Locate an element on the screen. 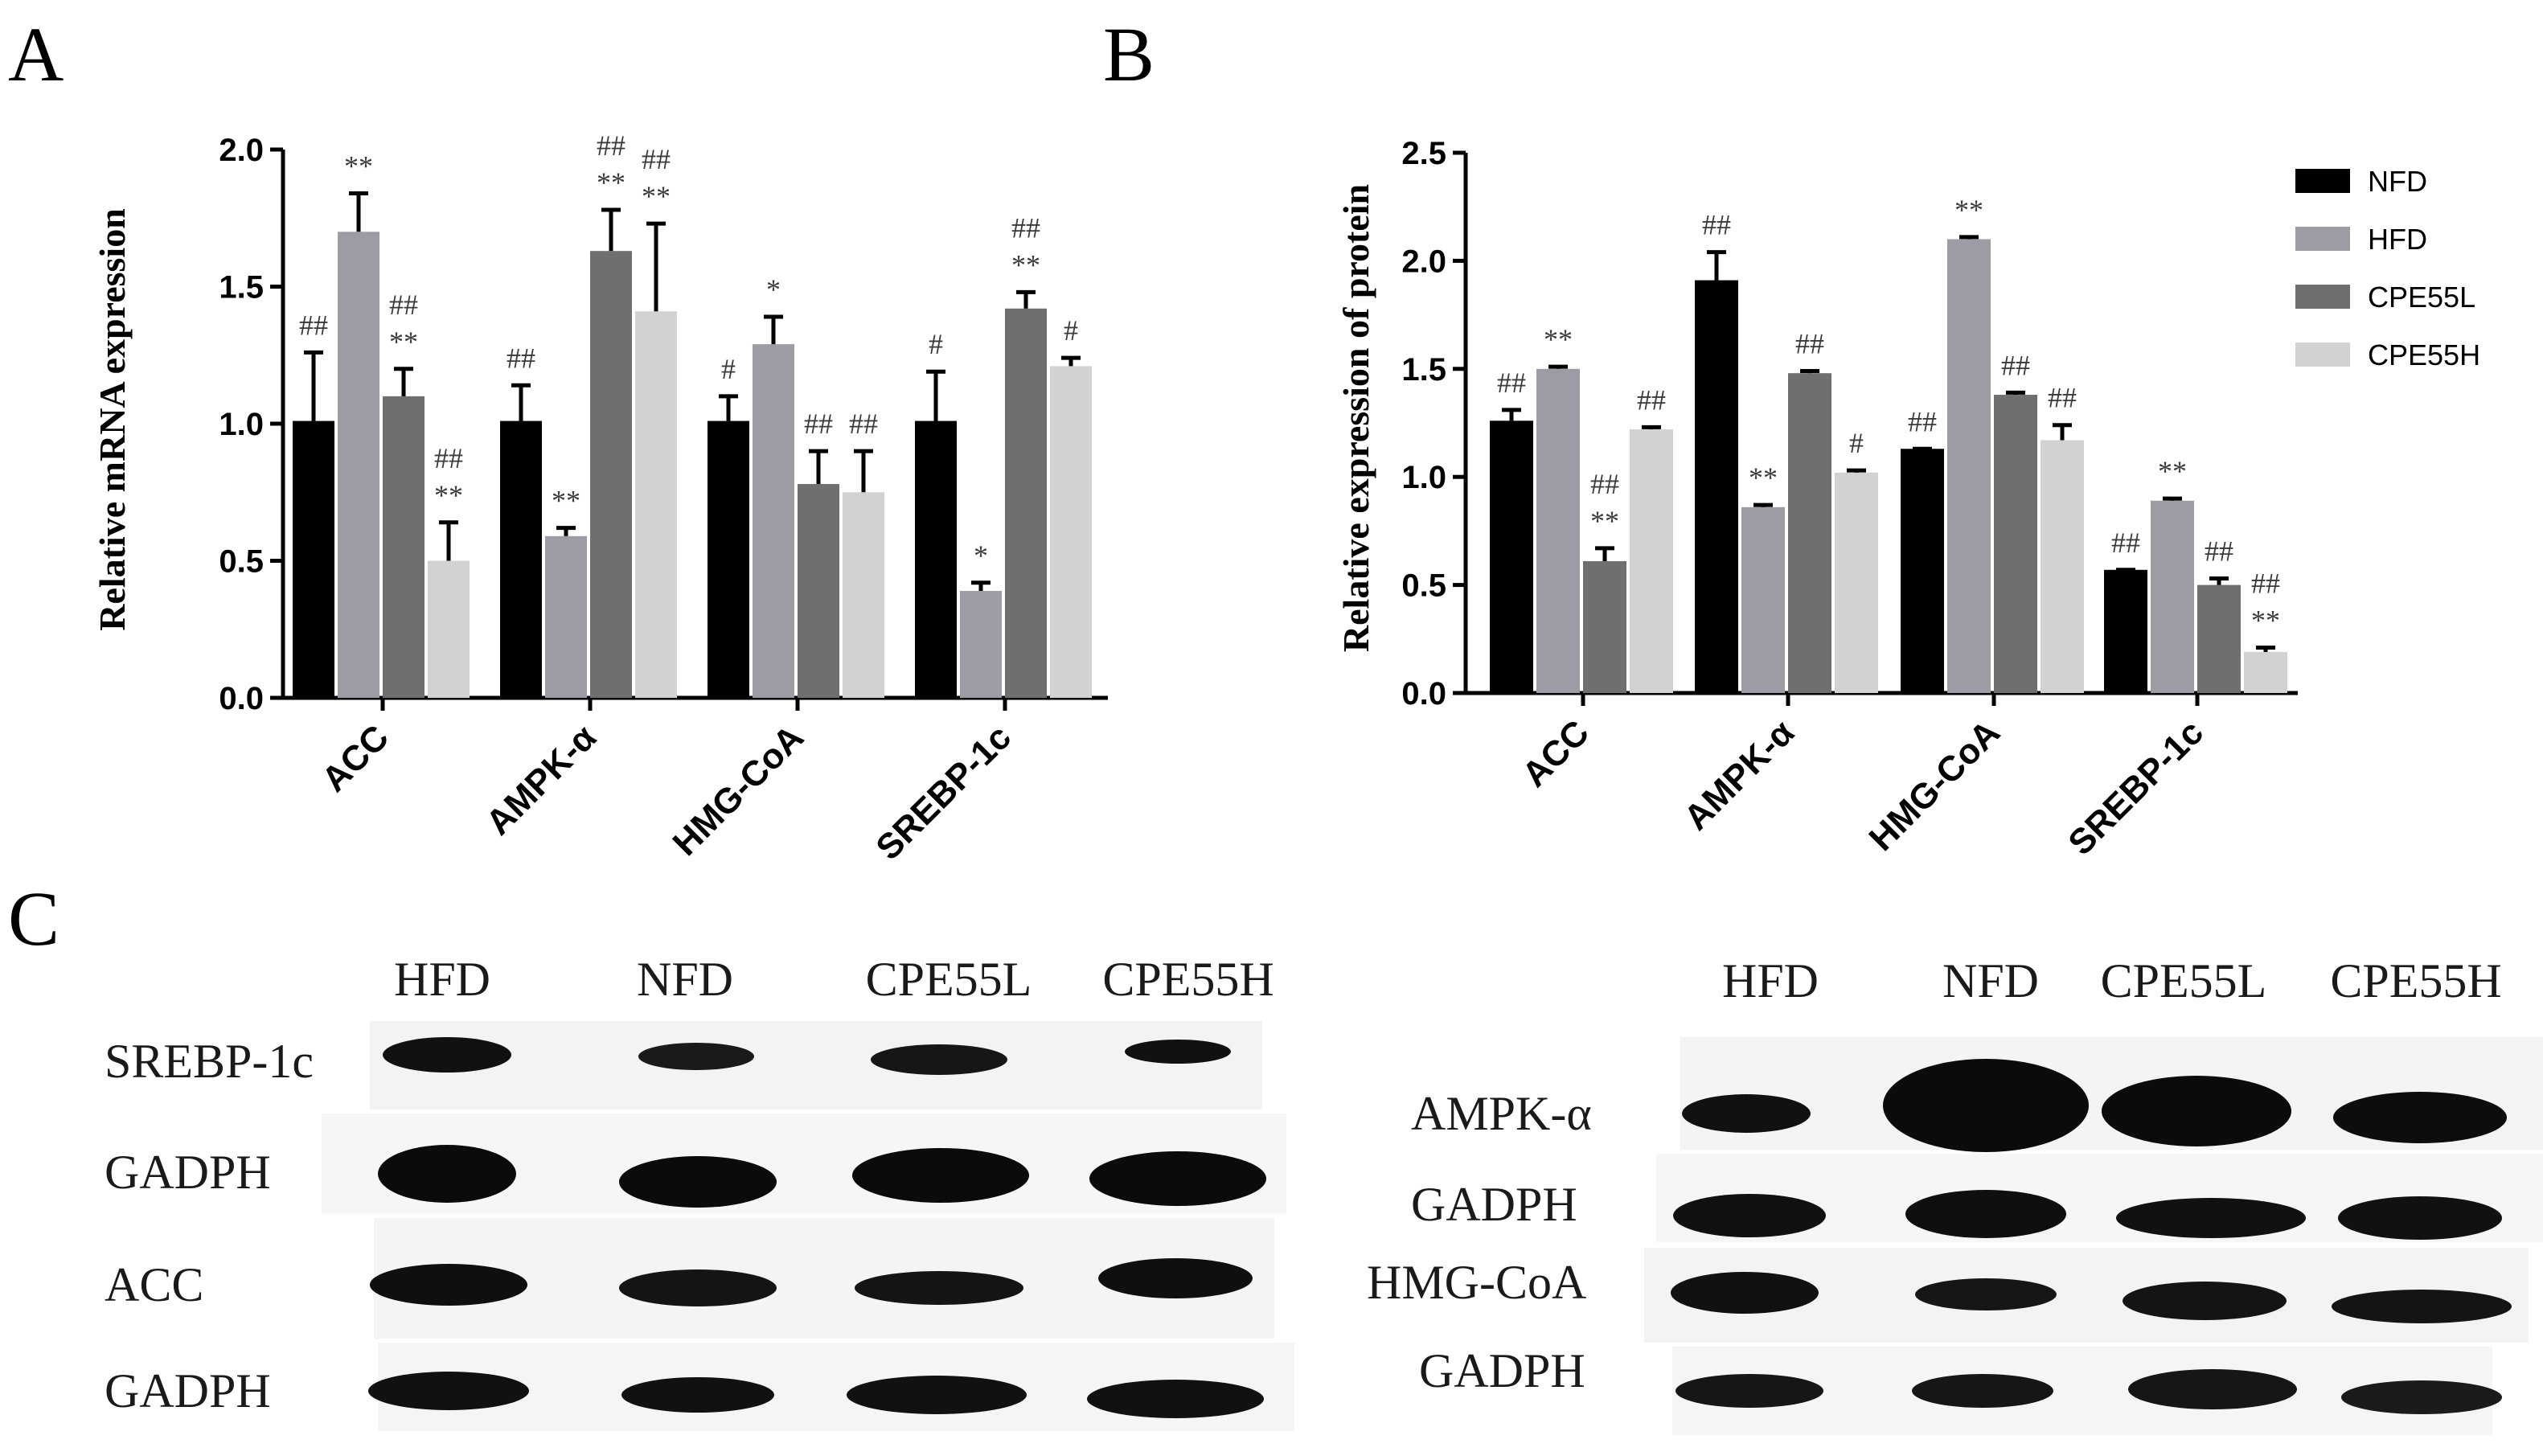  band-acc-nfd is located at coordinates (698, 1287).